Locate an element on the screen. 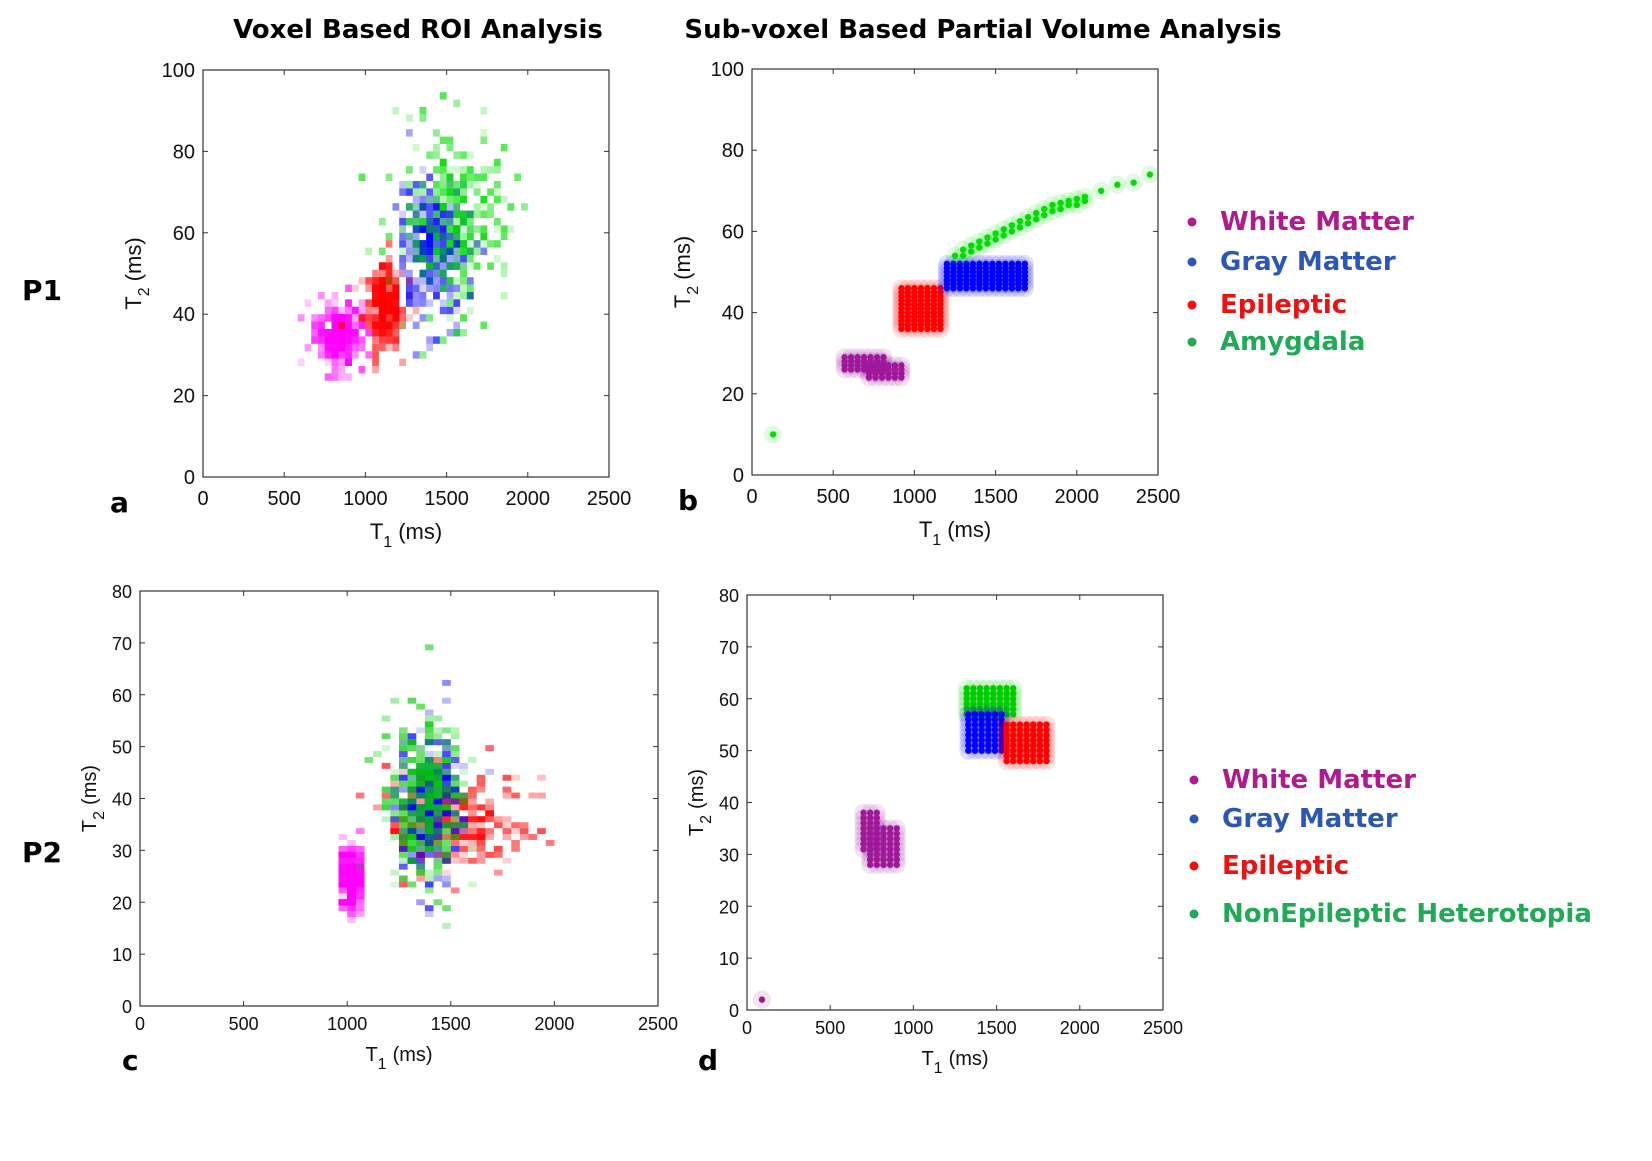 The height and width of the screenshot is (1161, 1652). x-tick-label: 1500 is located at coordinates (446, 499).